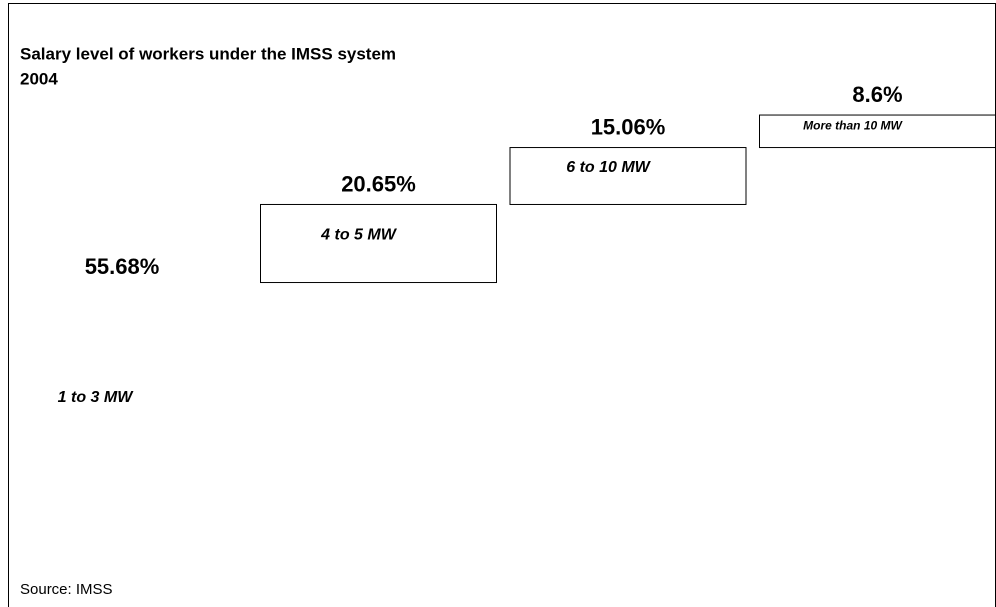 This screenshot has width=996, height=607. What do you see at coordinates (66, 589) in the screenshot?
I see `source: Source: IMSS` at bounding box center [66, 589].